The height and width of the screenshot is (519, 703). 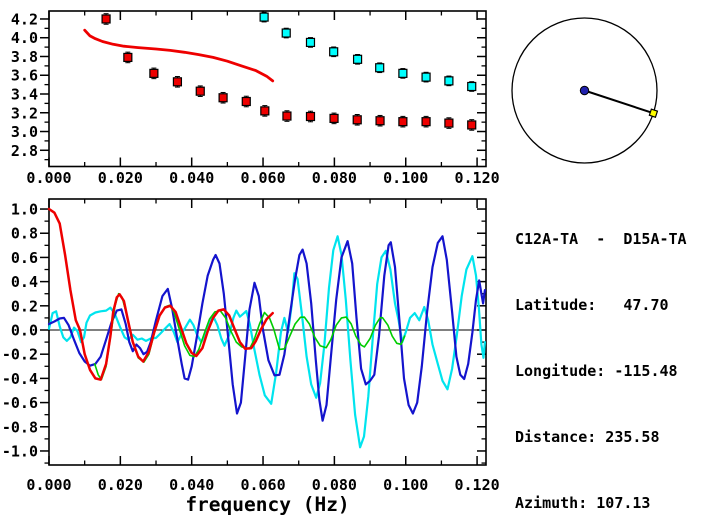 What do you see at coordinates (24, 19) in the screenshot?
I see `y-tick-label: 4.2` at bounding box center [24, 19].